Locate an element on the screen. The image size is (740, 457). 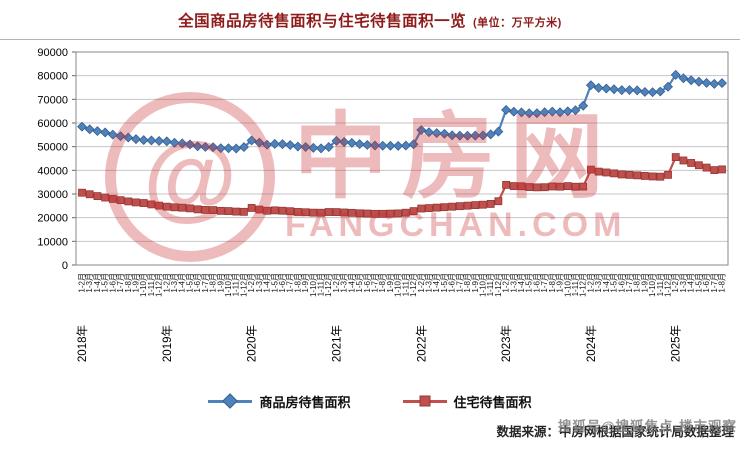
data-source-text: 数据来源：中房网根据国家统计局数据整理 is located at coordinates (615, 432).